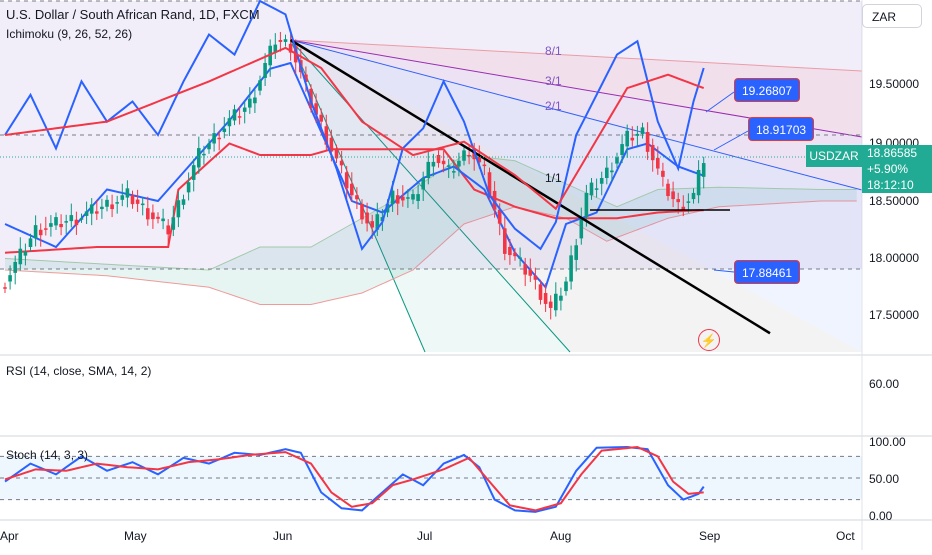 This screenshot has height=555, width=932. Describe the element at coordinates (79, 371) in the screenshot. I see `rsi-label: RSI (14, close, SMA, 14, 2)` at that location.